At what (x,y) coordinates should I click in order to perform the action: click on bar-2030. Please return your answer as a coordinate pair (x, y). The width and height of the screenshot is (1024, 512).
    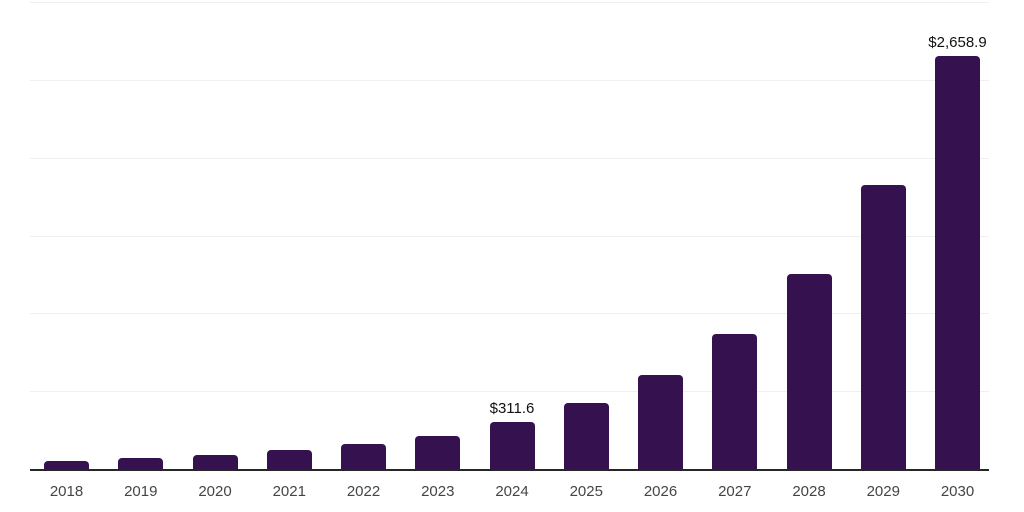
    Looking at the image, I should click on (957, 263).